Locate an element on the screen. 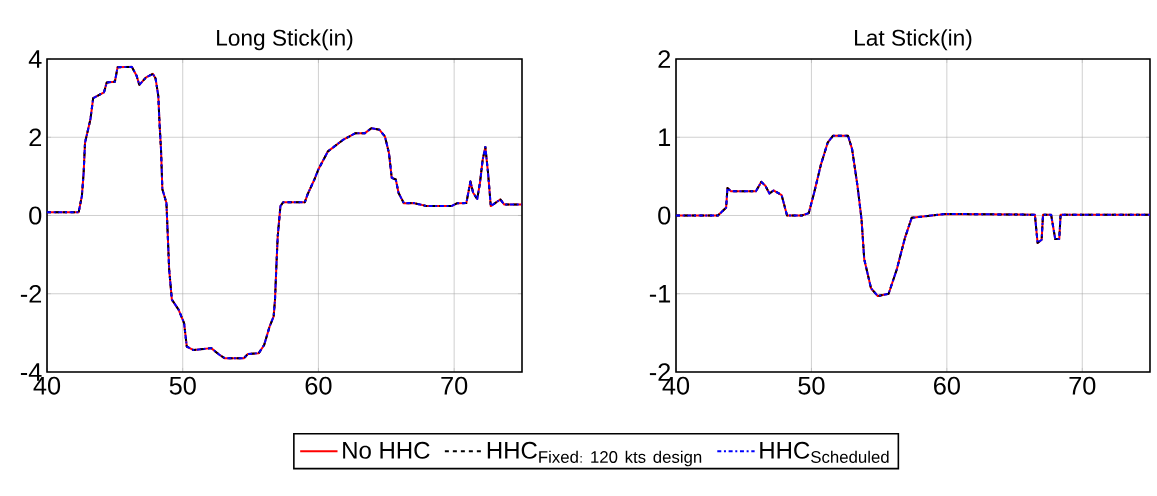  legend-label: No HHC is located at coordinates (386, 450).